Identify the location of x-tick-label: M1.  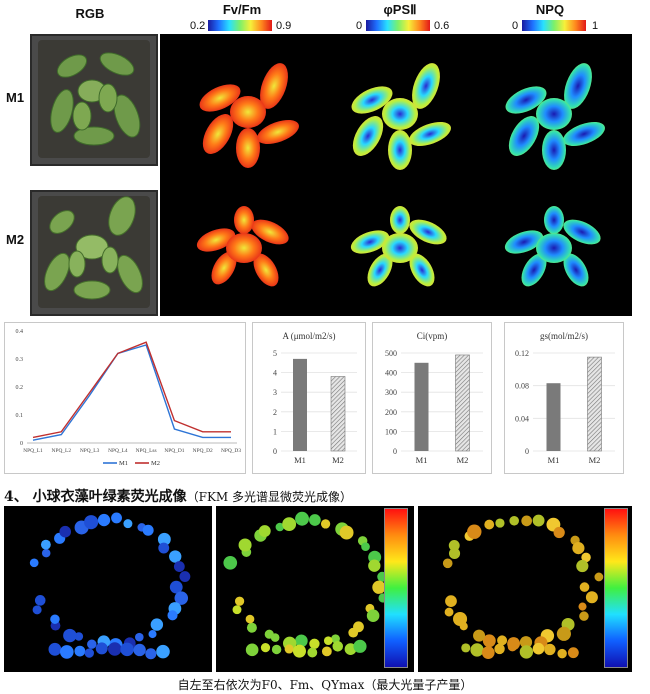
(300, 460).